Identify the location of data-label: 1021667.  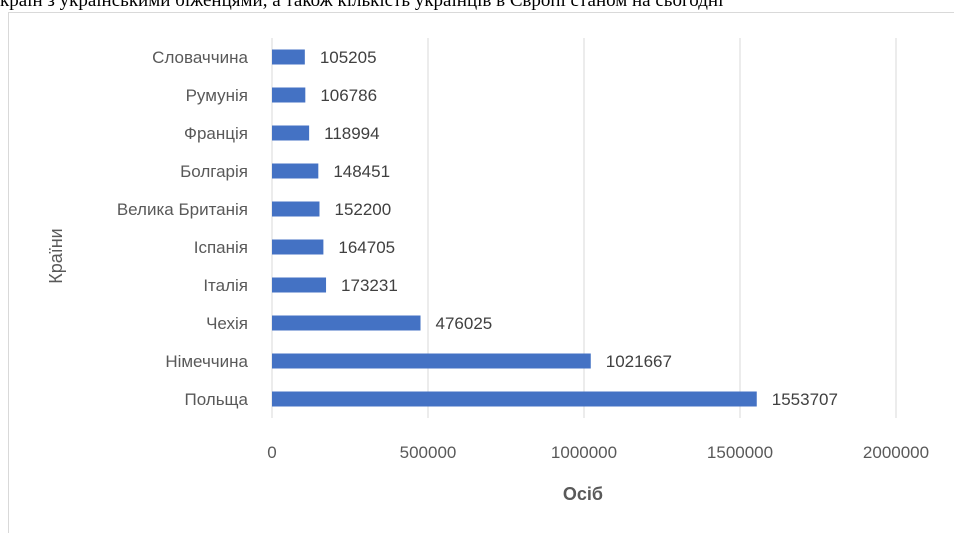
(639, 361).